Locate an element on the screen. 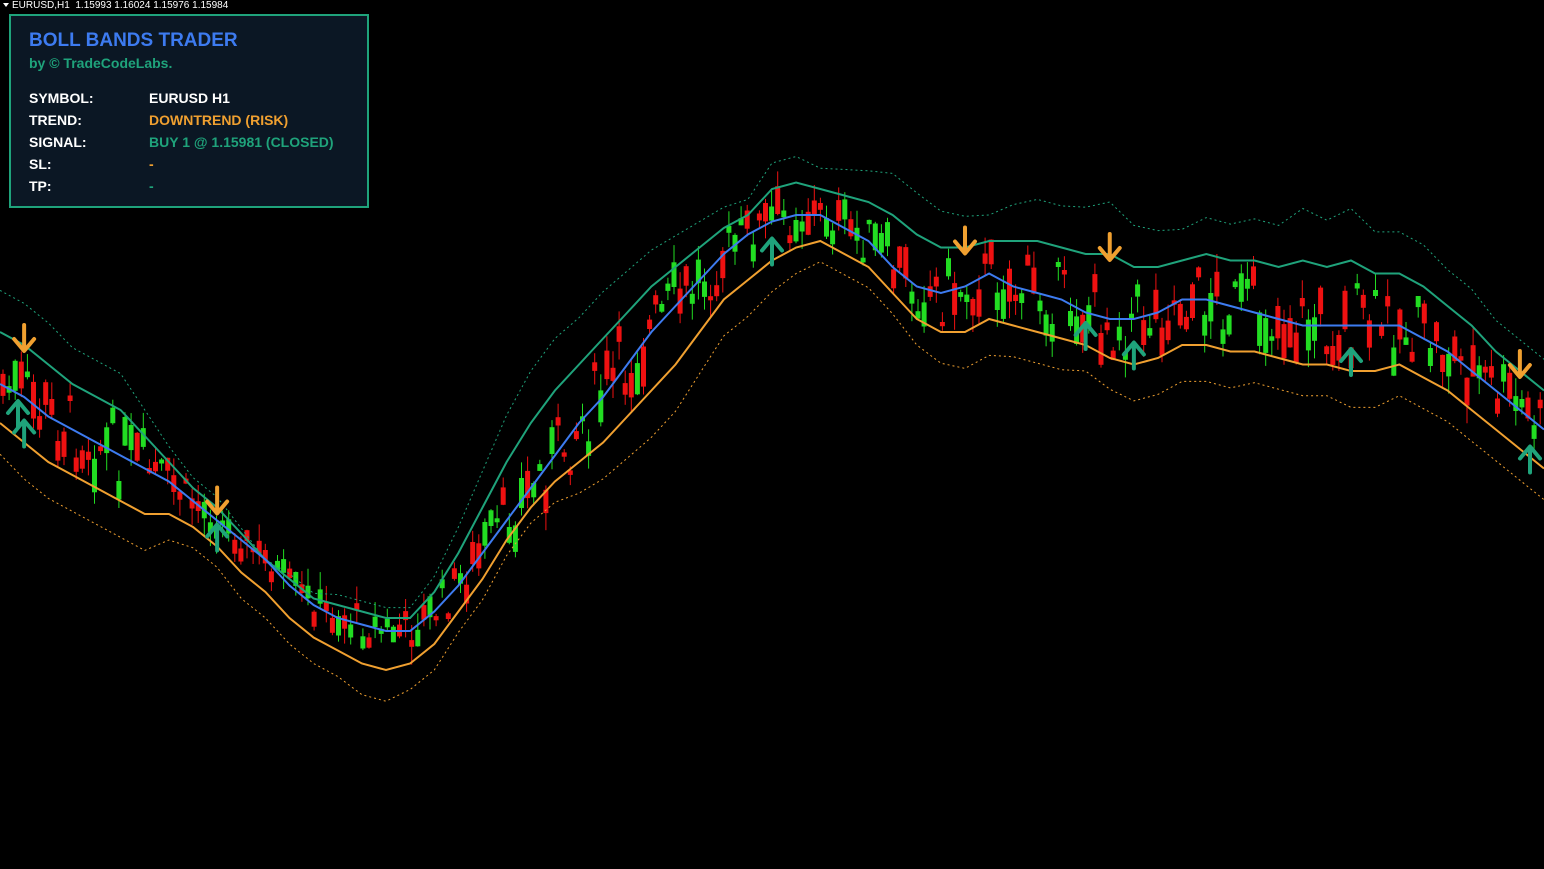 The width and height of the screenshot is (1544, 869). dropdown-triangle-icon is located at coordinates (6, 4).